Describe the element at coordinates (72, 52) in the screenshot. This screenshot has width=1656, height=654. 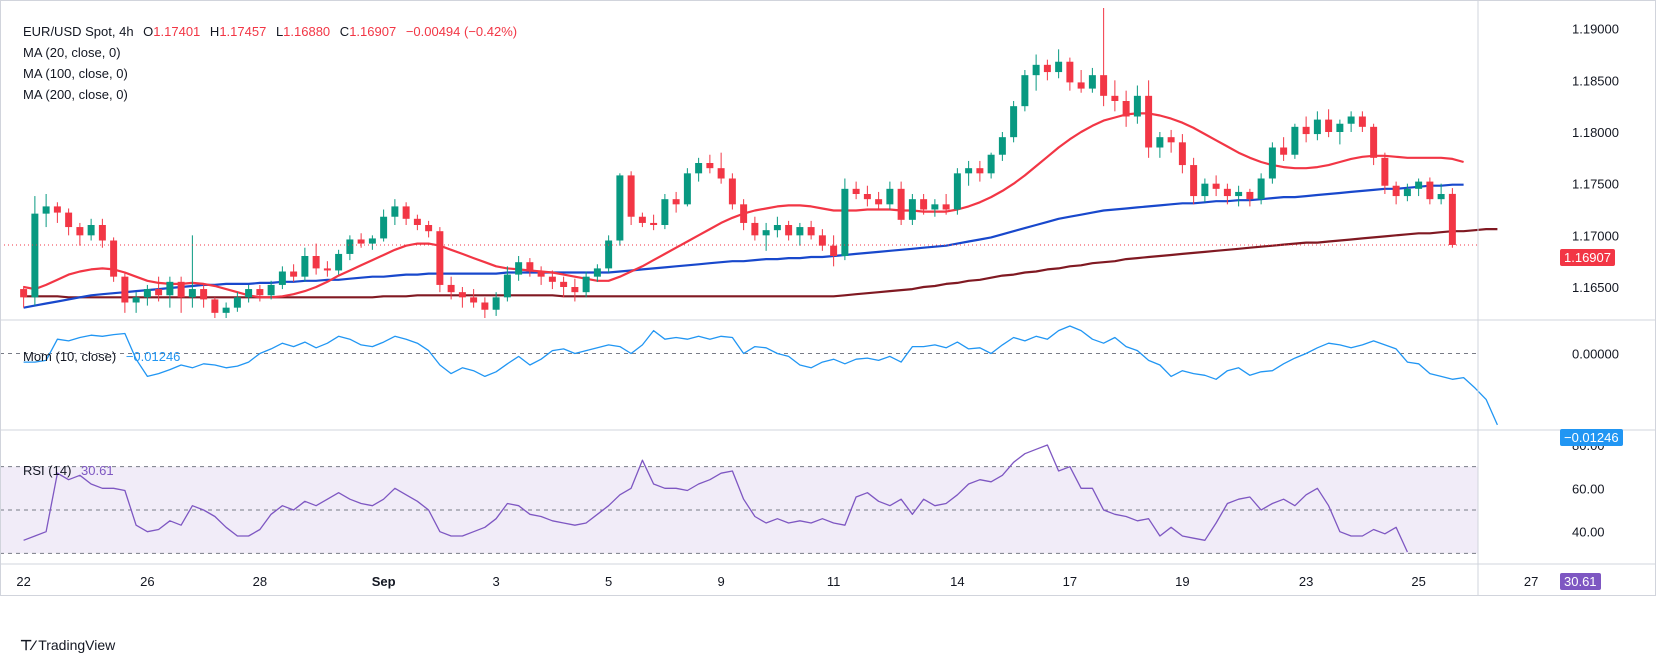
I see `ma20-legend: MA (20, close, 0)` at that location.